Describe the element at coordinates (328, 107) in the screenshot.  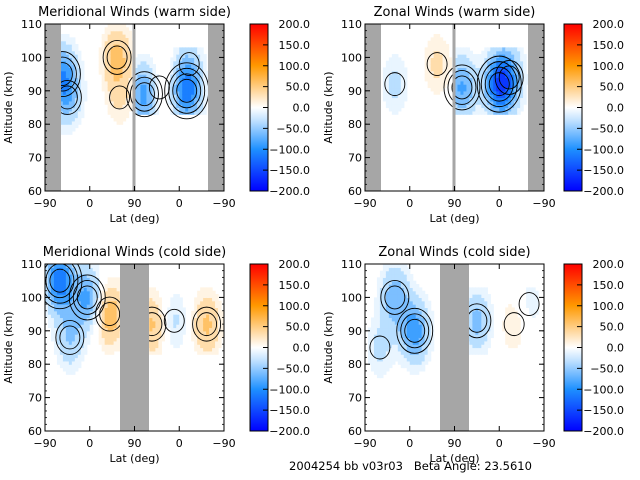
I see `y-axis-label: Altitude (km)` at that location.